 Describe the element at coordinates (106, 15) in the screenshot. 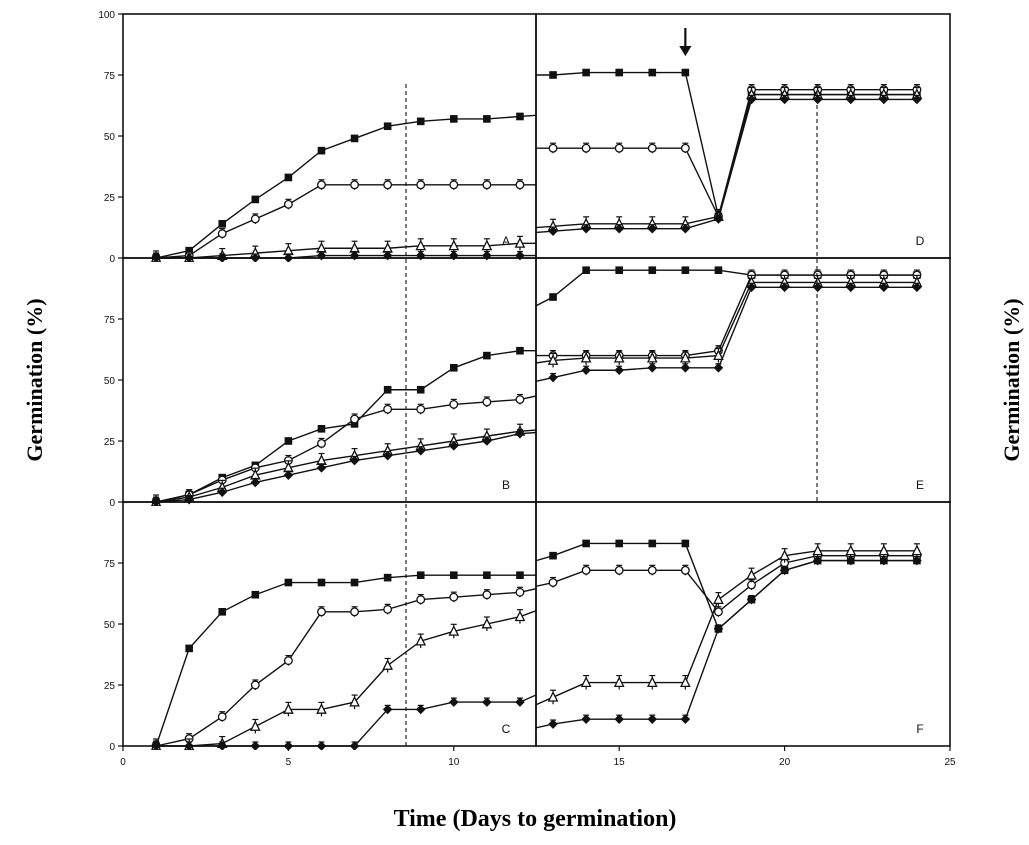

I see `y-tick-label: 100` at that location.